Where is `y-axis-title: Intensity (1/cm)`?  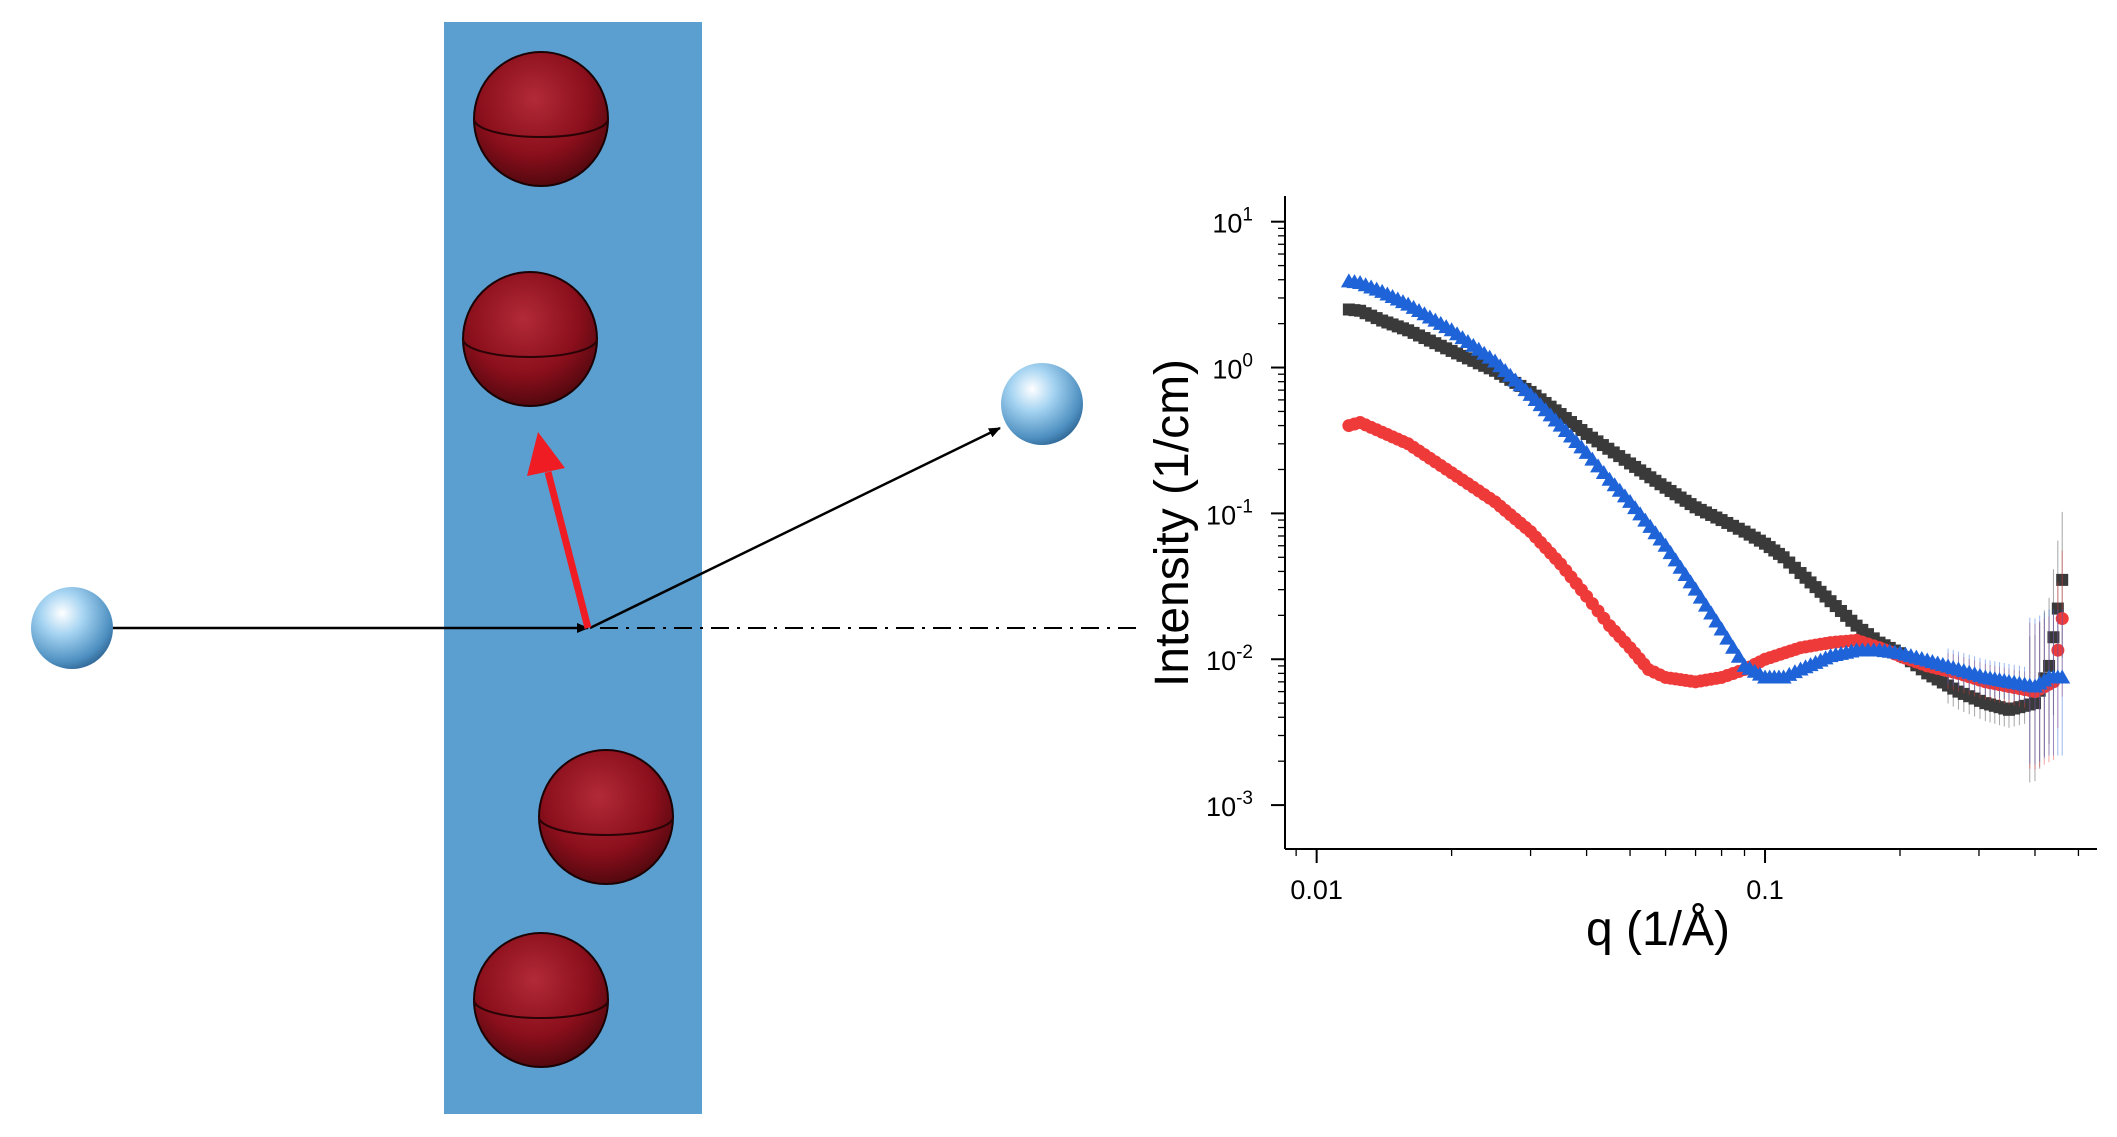
y-axis-title: Intensity (1/cm) is located at coordinates (1172, 523).